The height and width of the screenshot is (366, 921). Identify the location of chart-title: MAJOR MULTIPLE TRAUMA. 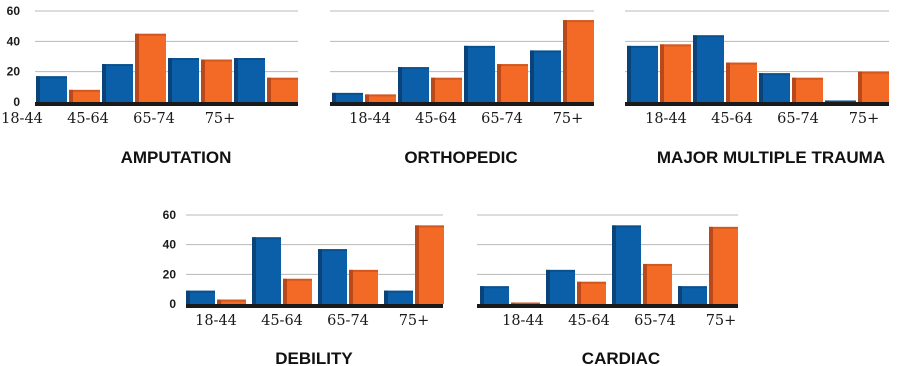
(771, 157).